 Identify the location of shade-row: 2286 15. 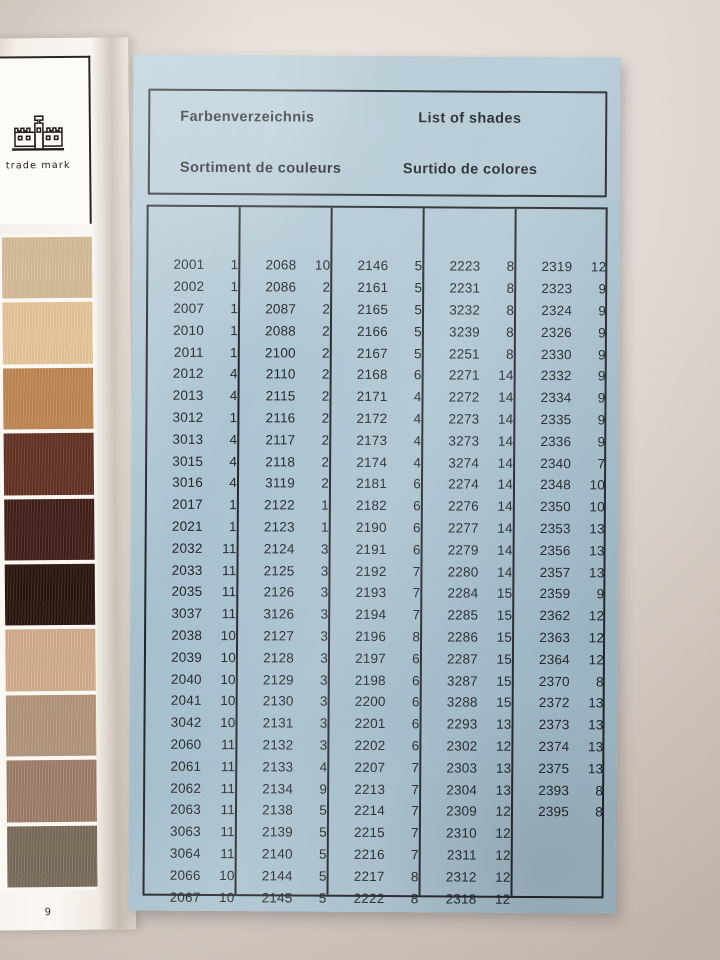
(467, 637).